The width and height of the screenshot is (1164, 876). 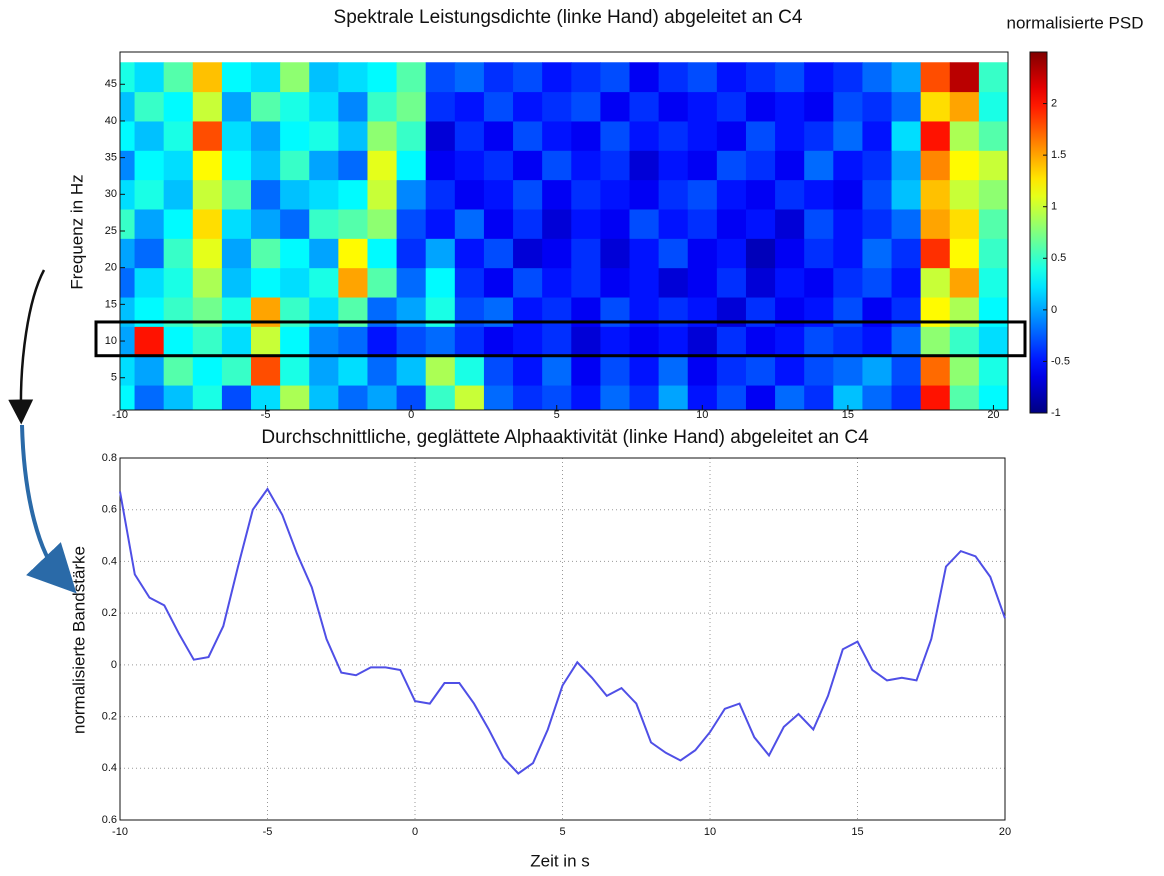 I want to click on colorbar-tick-label: 1.5, so click(x=1058, y=155).